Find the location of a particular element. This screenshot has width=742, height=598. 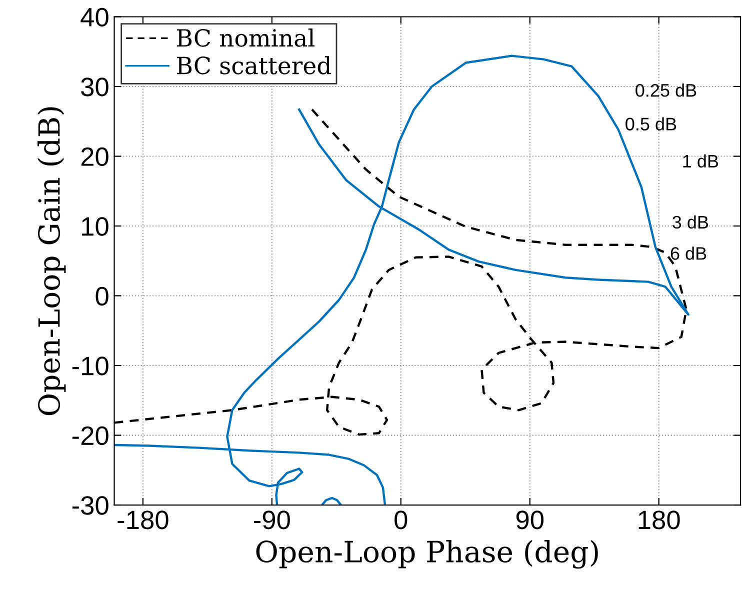

y-tick-label: -20 is located at coordinates (90, 436).